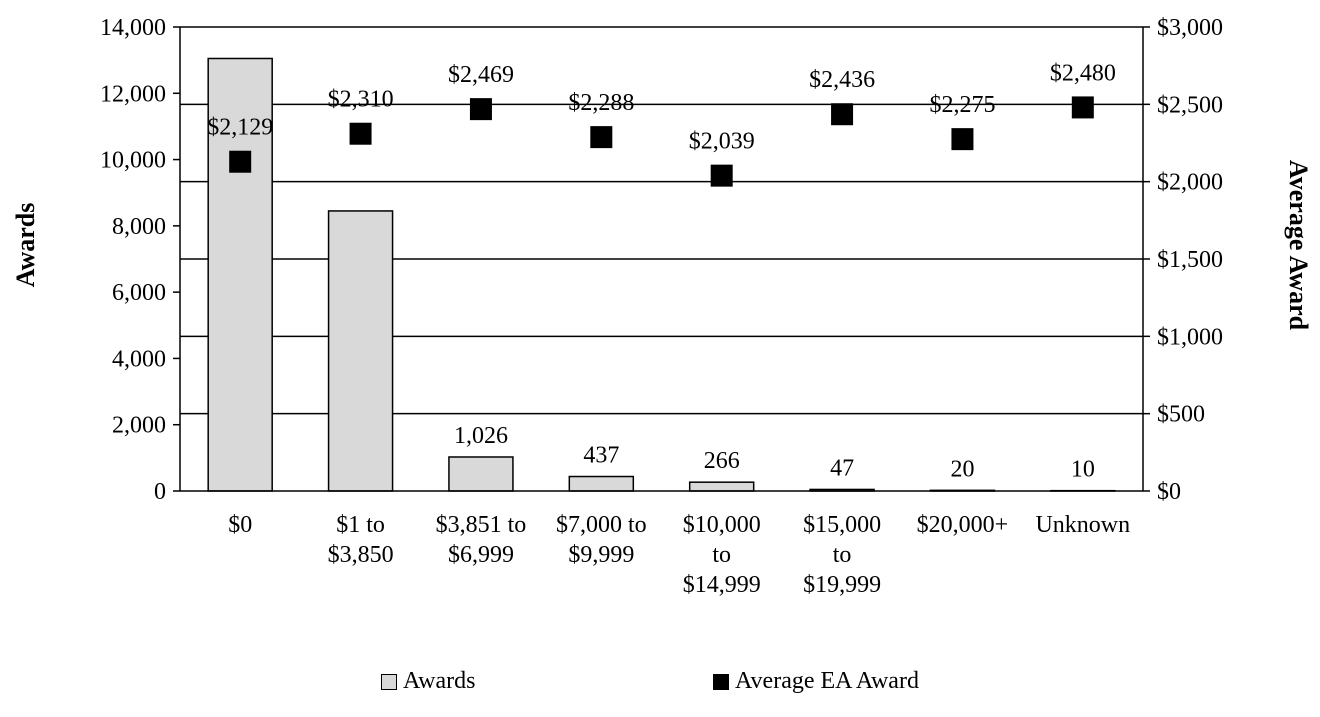 This screenshot has width=1320, height=717. I want to click on awards-data-labels: 1,026 437 266 47 20 10, so click(774, 453).